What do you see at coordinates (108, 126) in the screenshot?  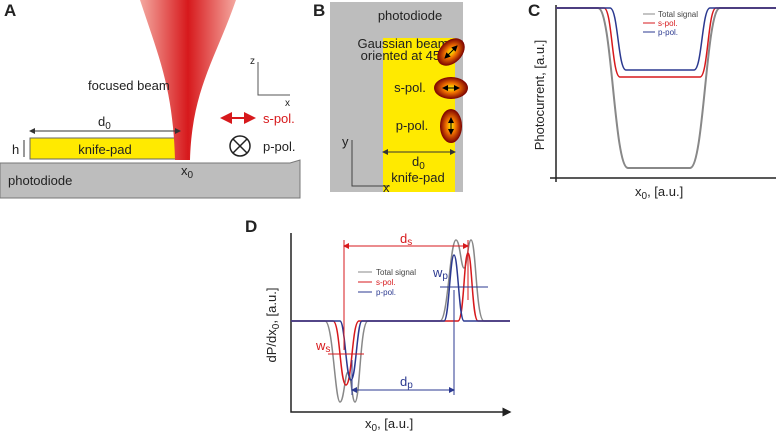 I see `w-sub: 0` at bounding box center [108, 126].